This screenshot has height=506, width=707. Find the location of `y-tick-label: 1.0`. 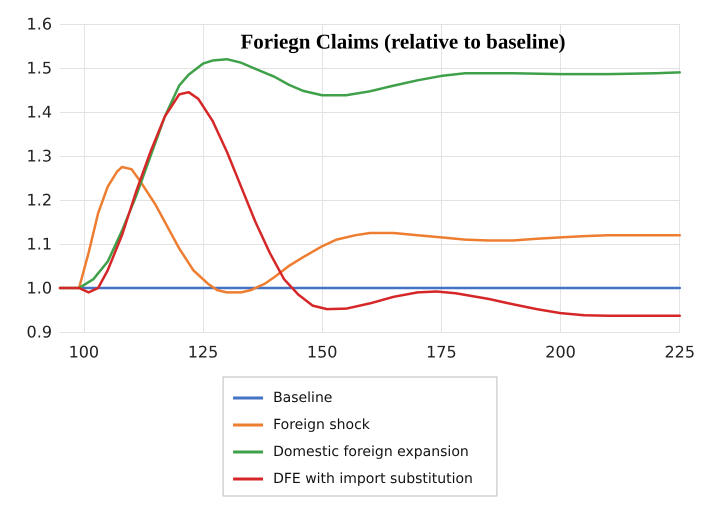

y-tick-label: 1.0 is located at coordinates (39, 288).